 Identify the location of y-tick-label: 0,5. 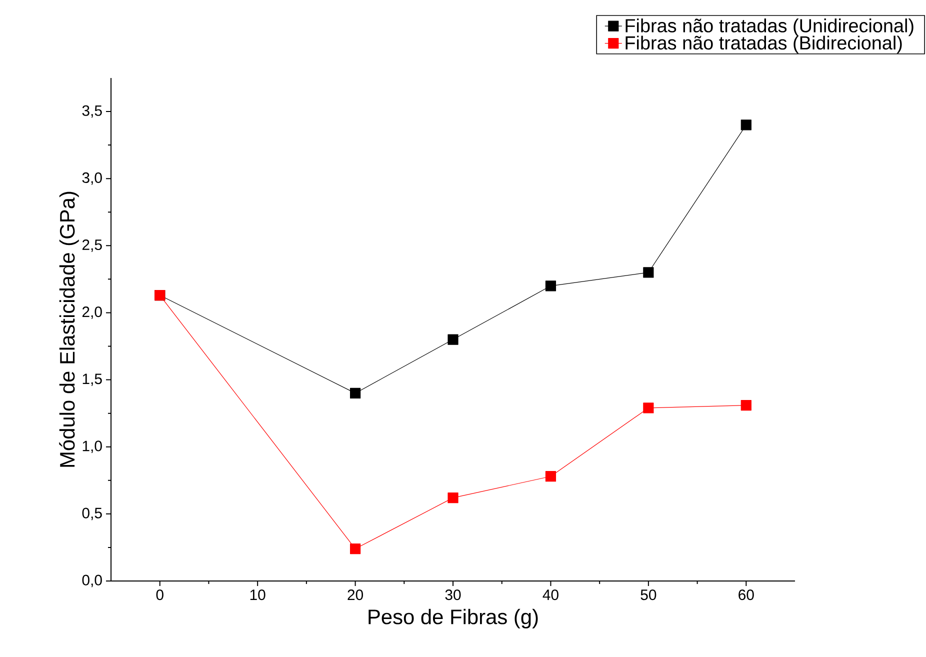
(92, 514).